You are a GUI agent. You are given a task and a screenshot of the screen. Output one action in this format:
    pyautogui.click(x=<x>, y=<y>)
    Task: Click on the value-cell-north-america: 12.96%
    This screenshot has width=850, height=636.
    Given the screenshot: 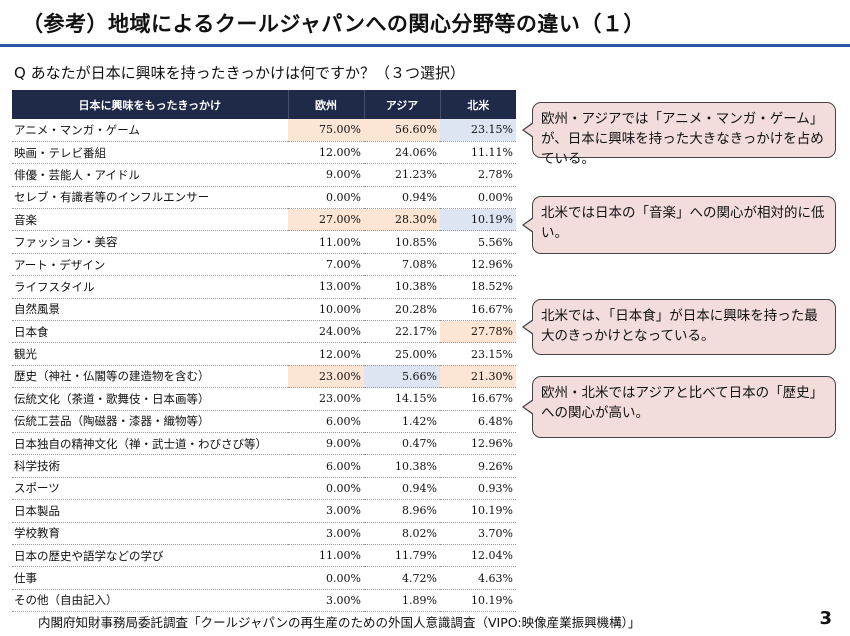 What is the action you would take?
    pyautogui.click(x=478, y=444)
    